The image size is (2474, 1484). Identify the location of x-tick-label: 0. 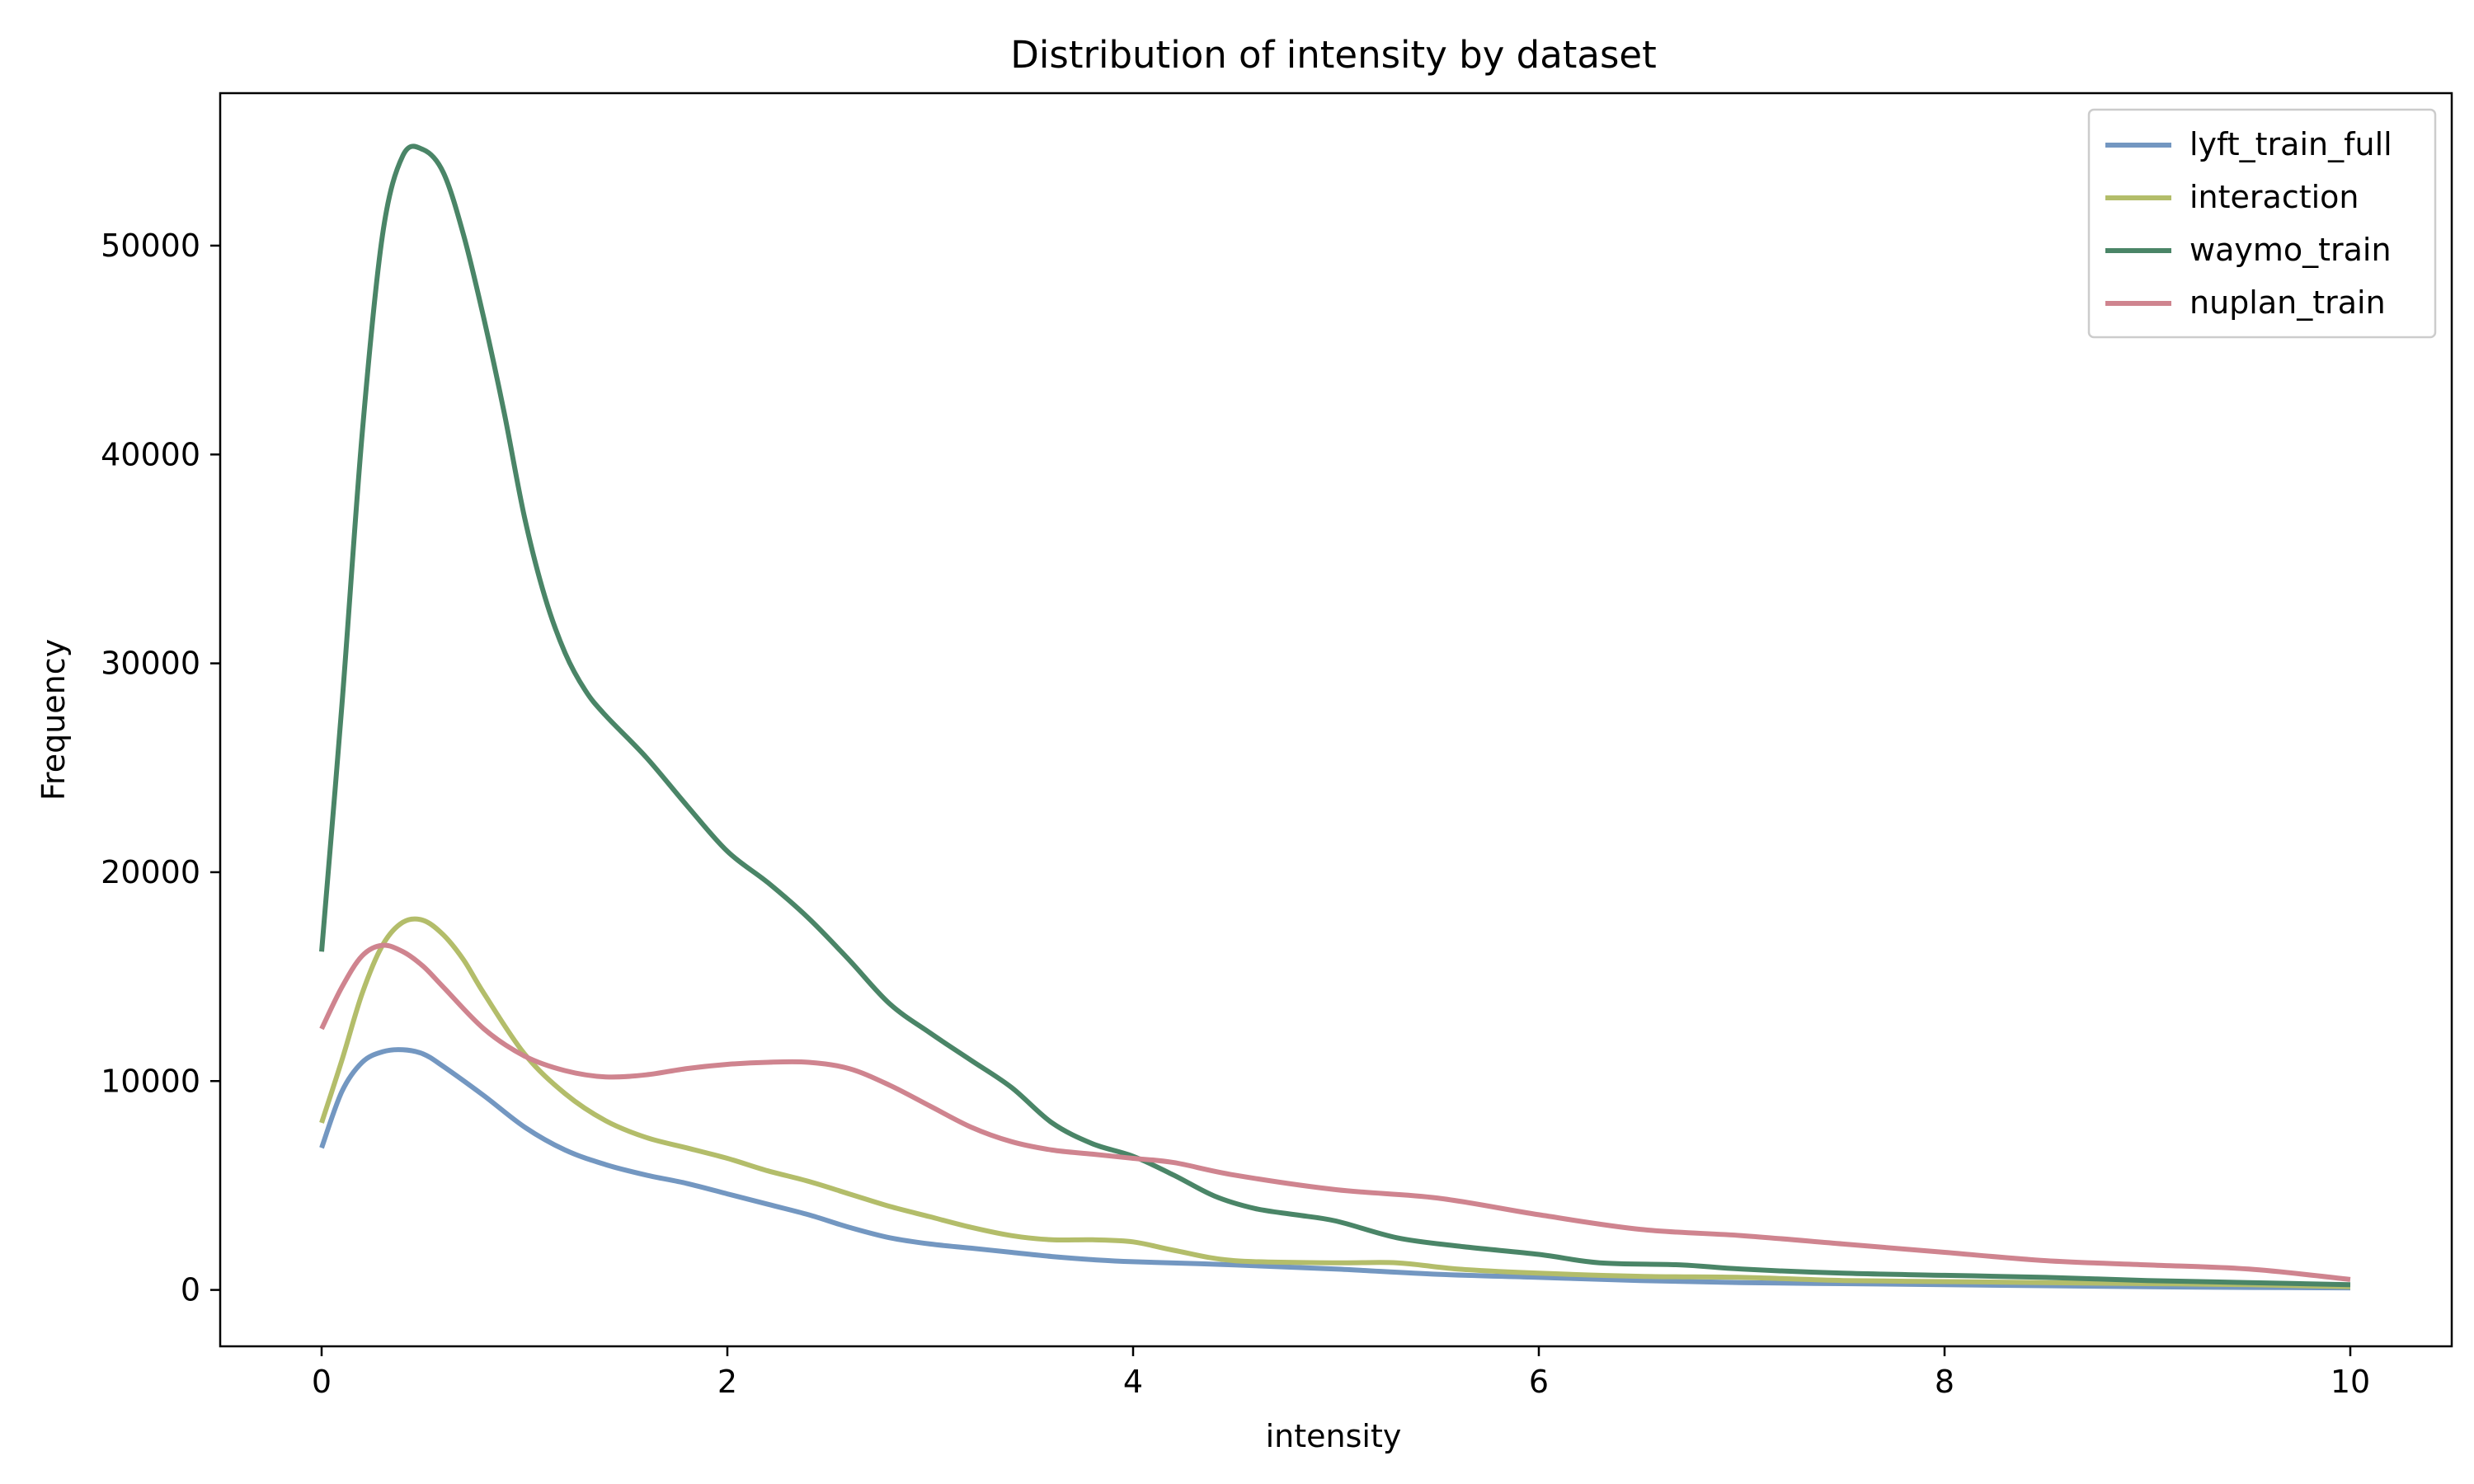
(322, 1382).